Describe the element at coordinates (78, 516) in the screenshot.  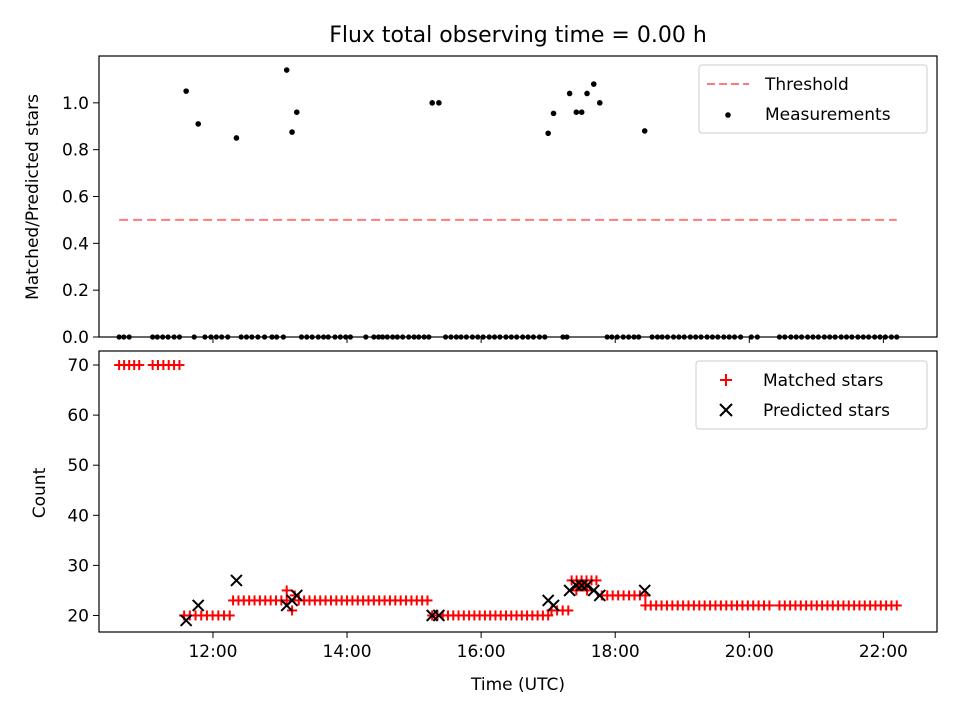
I see `y-tick-label: 40` at that location.